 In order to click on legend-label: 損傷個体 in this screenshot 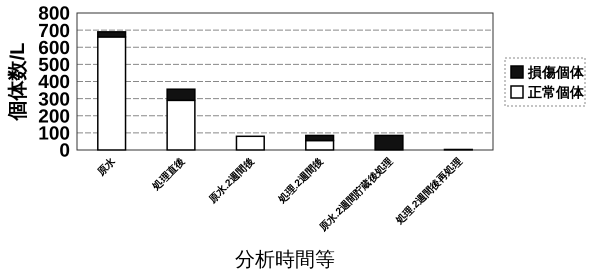, I will do `click(556, 72)`.